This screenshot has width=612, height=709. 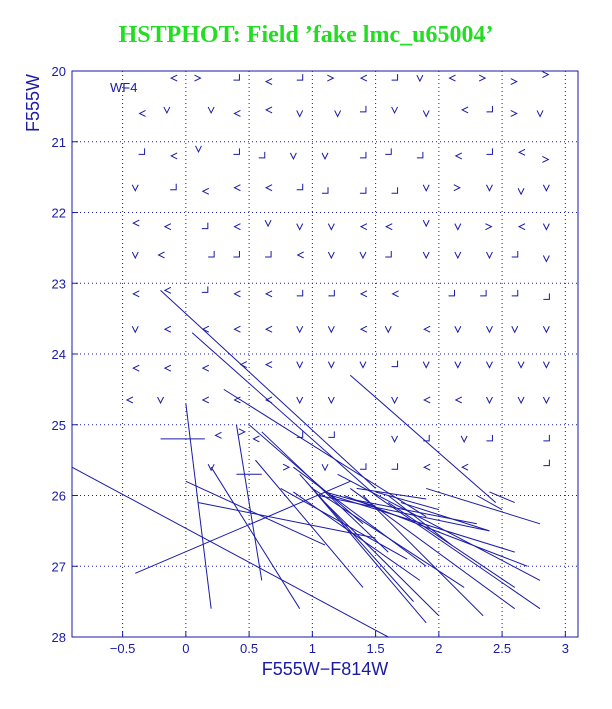 I want to click on y-tick-label: 22, so click(x=59, y=213).